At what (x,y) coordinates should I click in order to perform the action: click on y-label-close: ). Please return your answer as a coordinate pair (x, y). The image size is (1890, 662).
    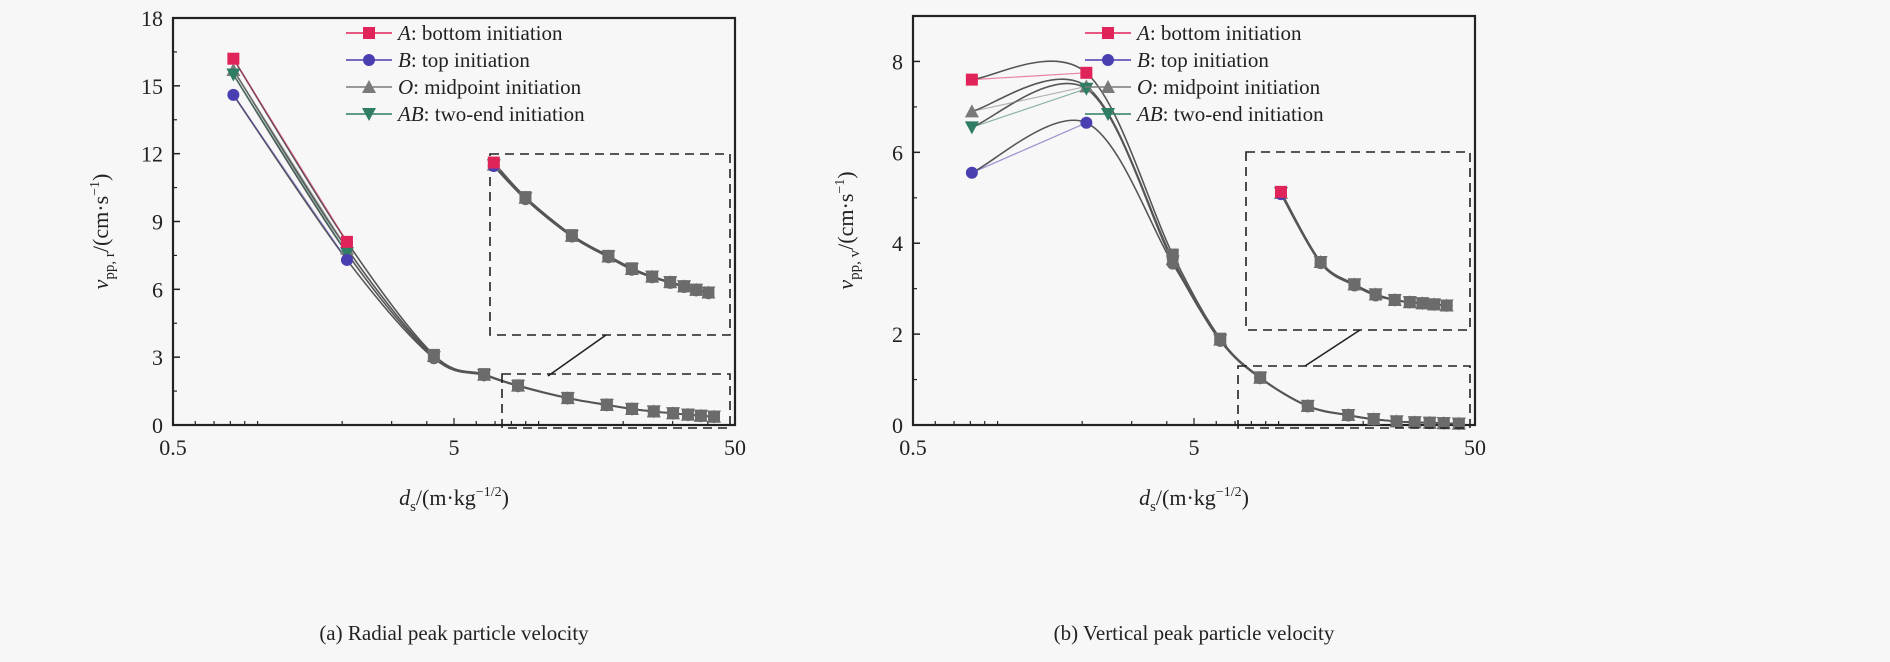
    Looking at the image, I should click on (100, 177).